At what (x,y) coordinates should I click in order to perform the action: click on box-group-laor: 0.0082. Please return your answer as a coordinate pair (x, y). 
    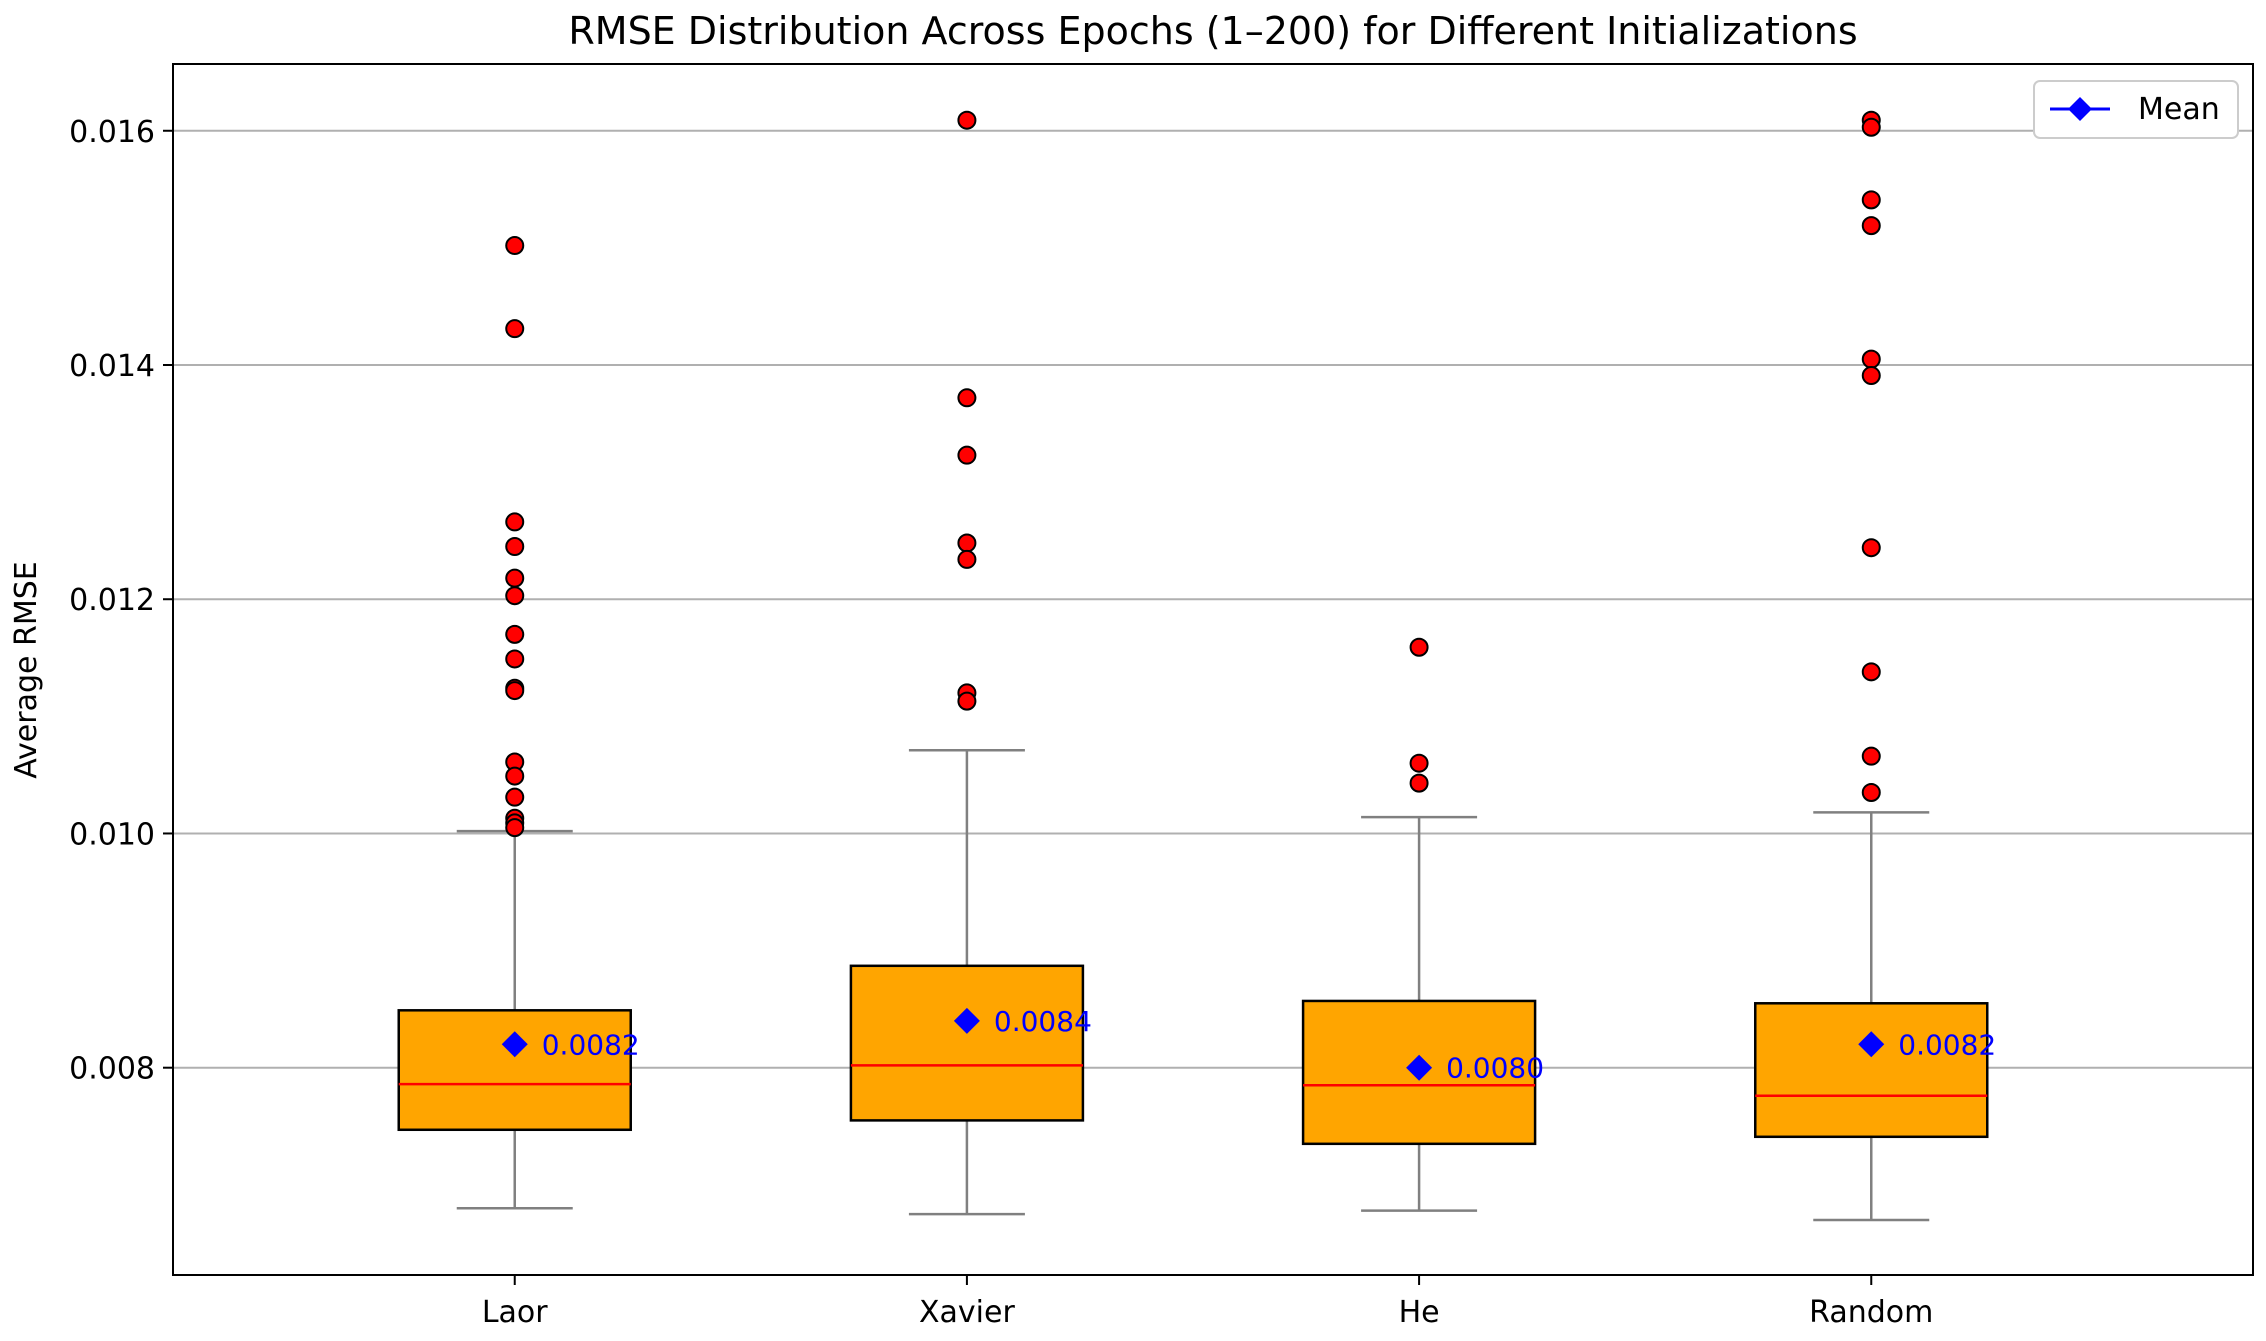
    Looking at the image, I should click on (518, 723).